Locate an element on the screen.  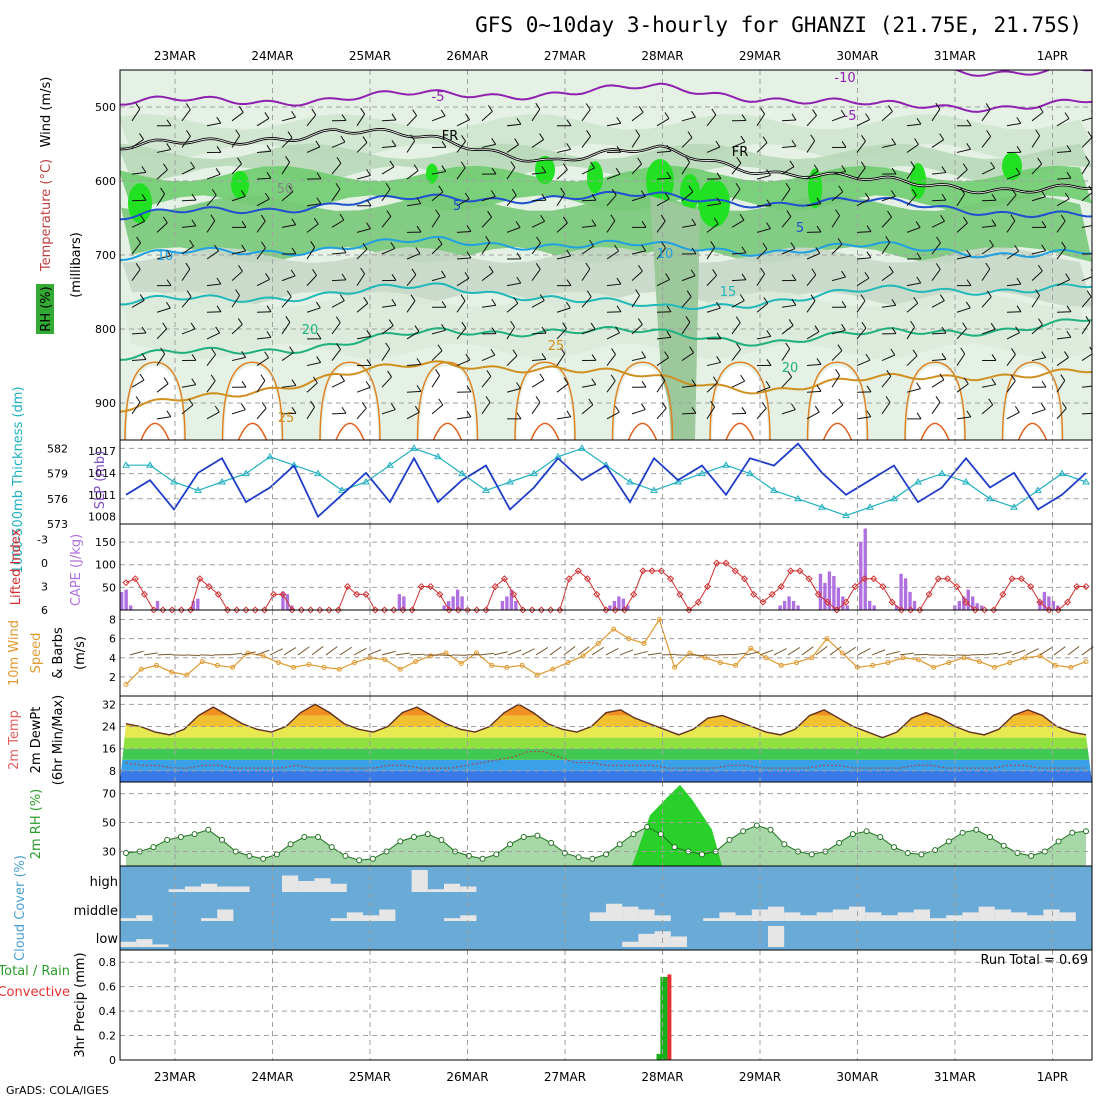
temp-tick: 16 is located at coordinates (109, 749).